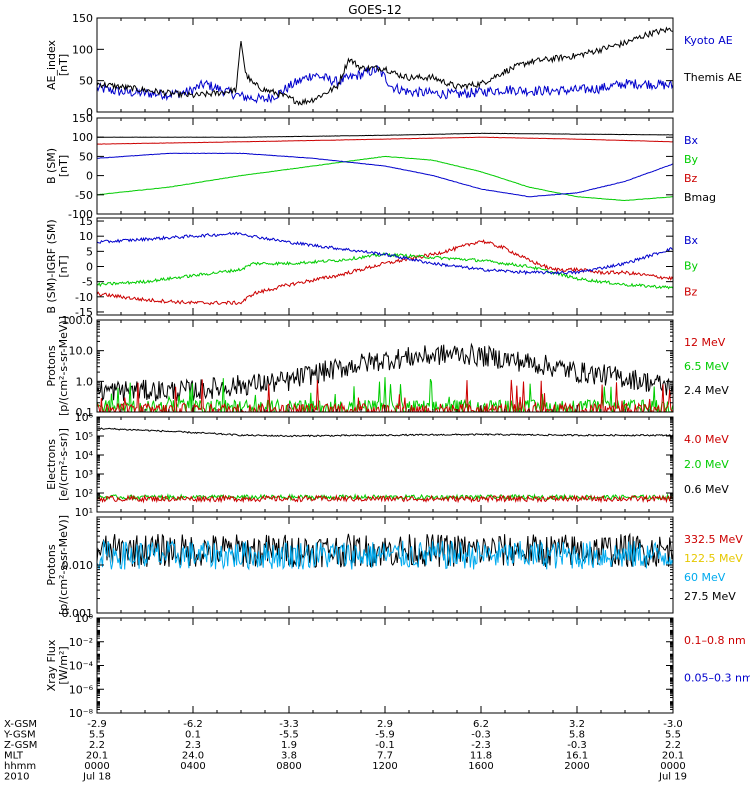  I want to click on y-axis-label: B (SM)-IGRF (SM)[nT], so click(57, 266).